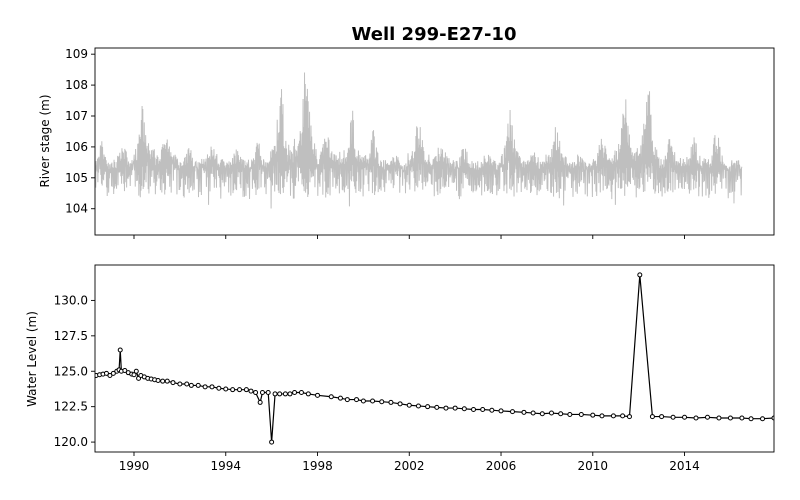 This screenshot has height=500, width=800. I want to click on water-level-y-ticks: 120.0 122.5 125.0 127.5 130.0, so click(74, 371).